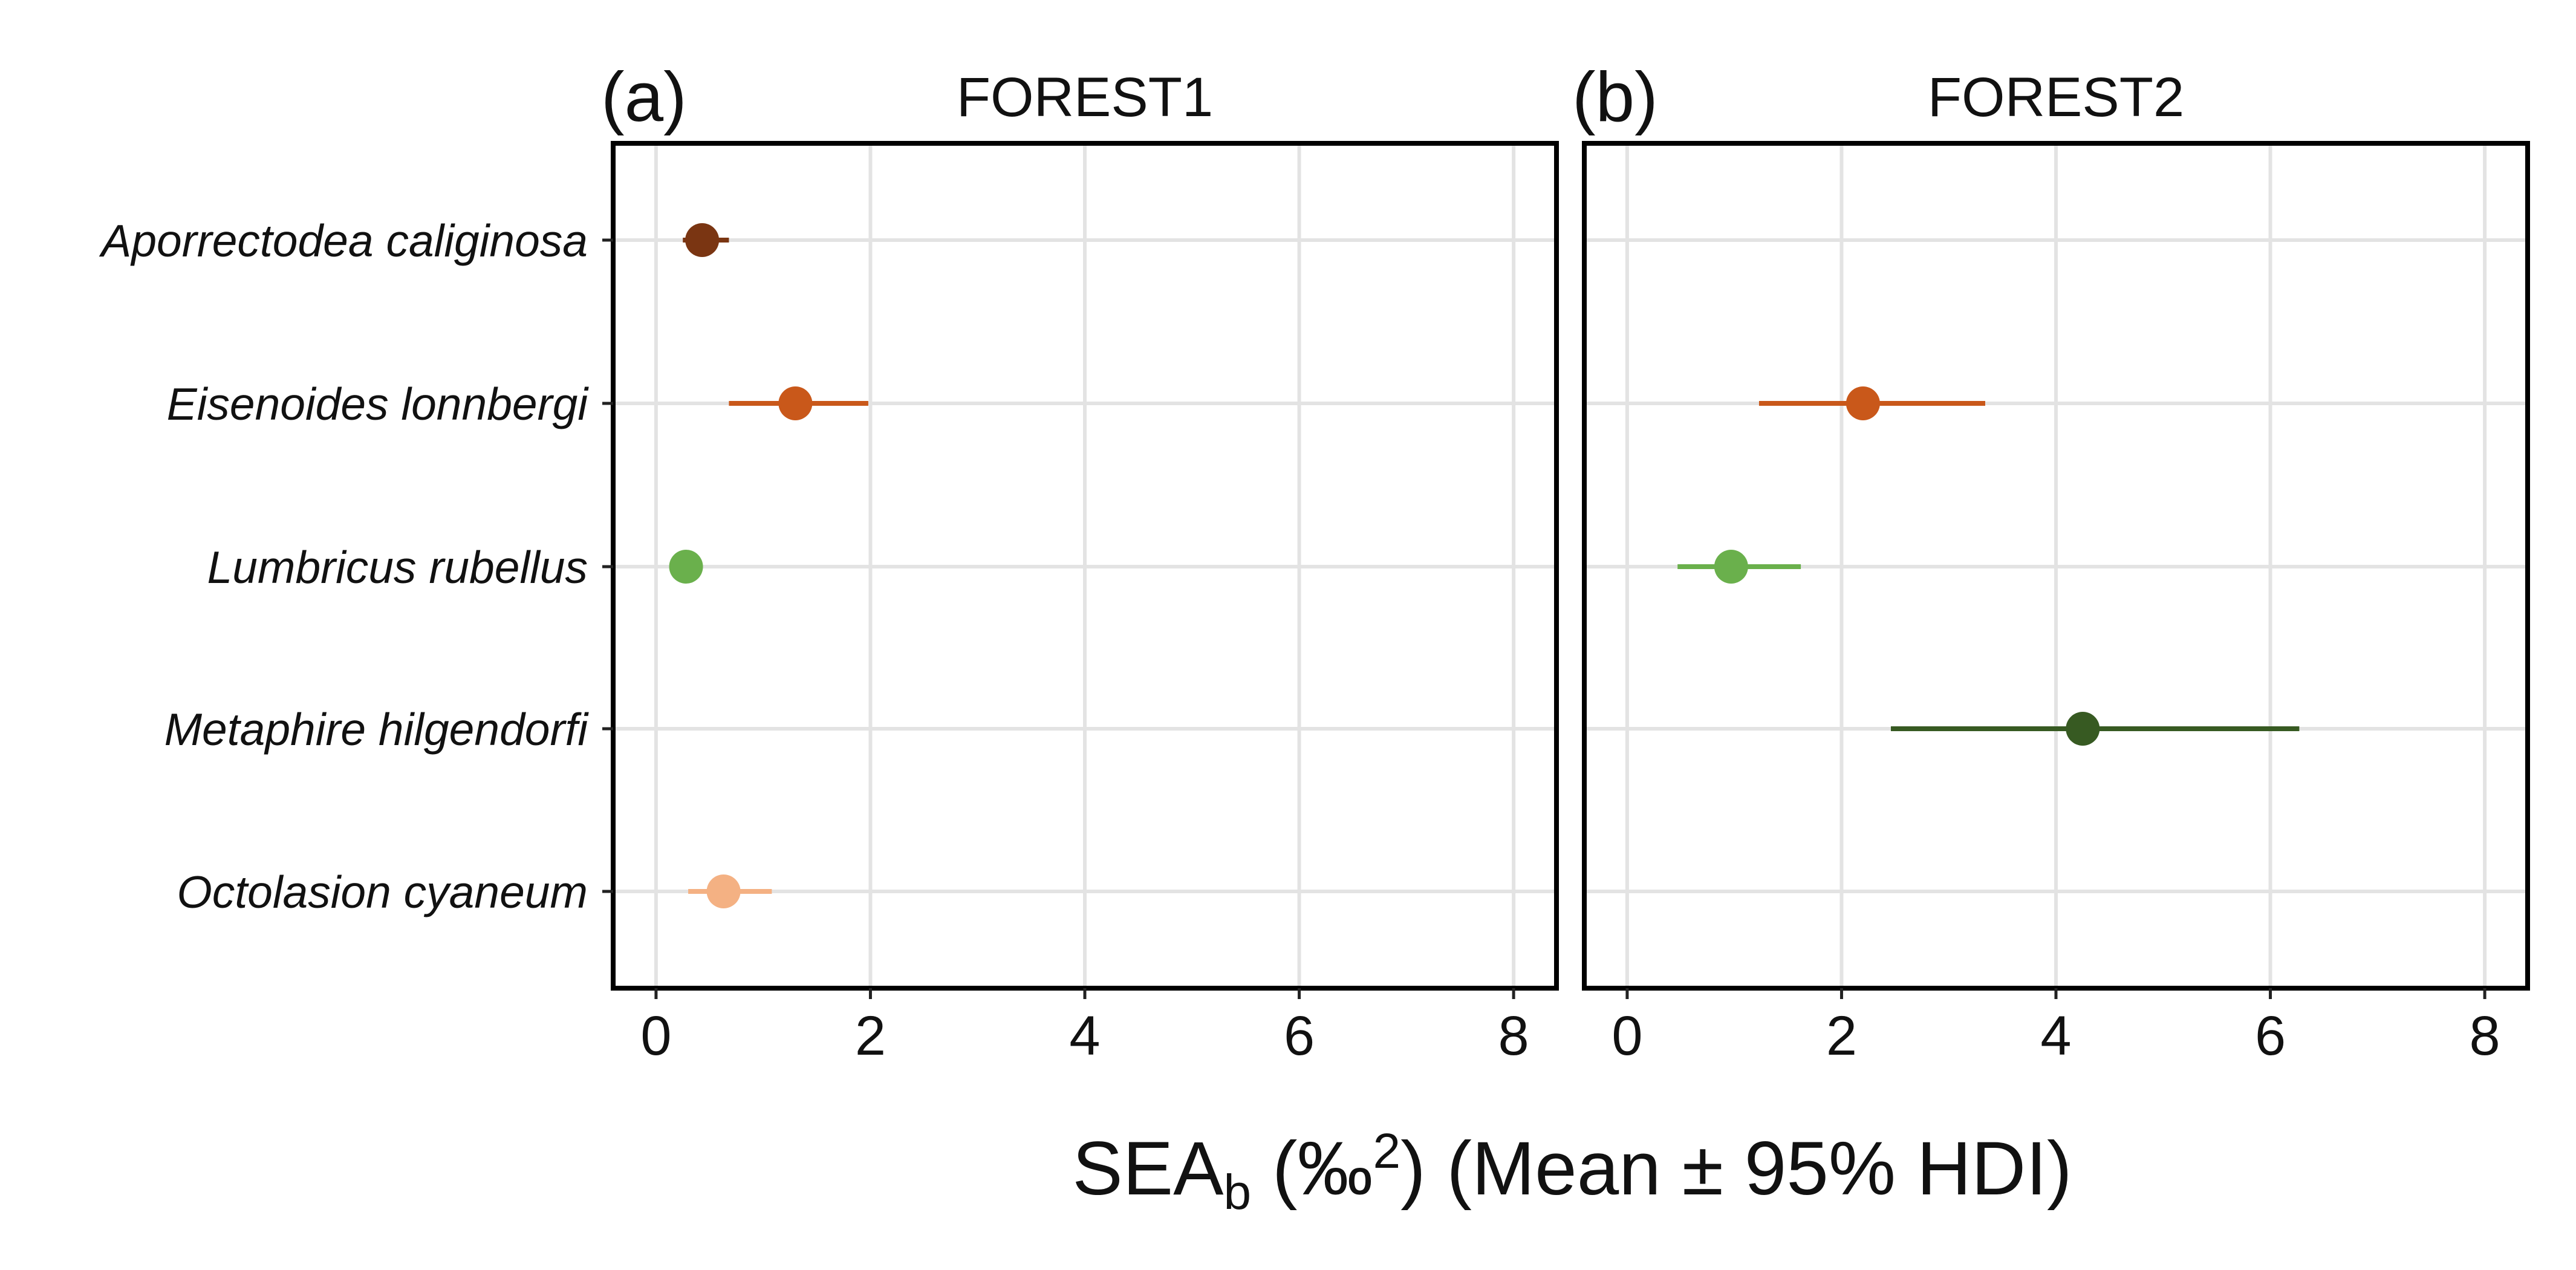 This screenshot has width=2576, height=1270. I want to click on x-axis-title-rest: ) (Mean ± 95% HDI), so click(1736, 1169).